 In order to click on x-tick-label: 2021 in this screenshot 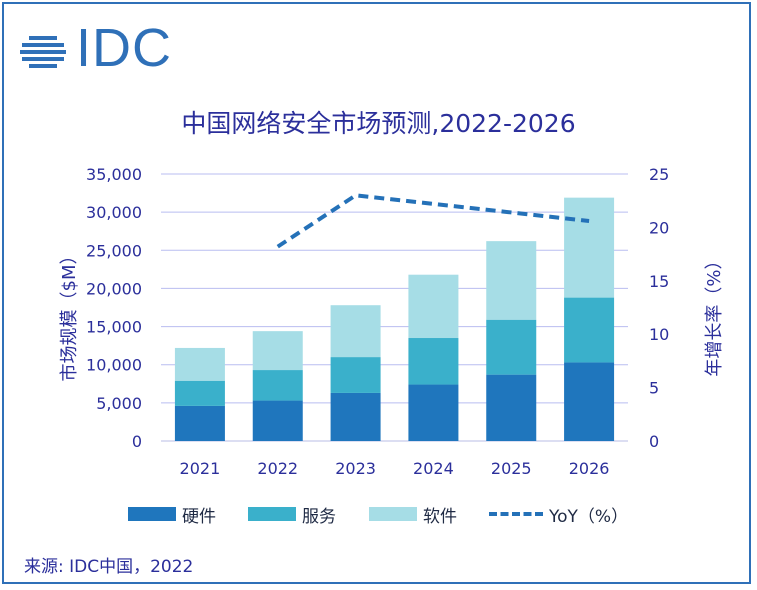, I will do `click(200, 468)`.